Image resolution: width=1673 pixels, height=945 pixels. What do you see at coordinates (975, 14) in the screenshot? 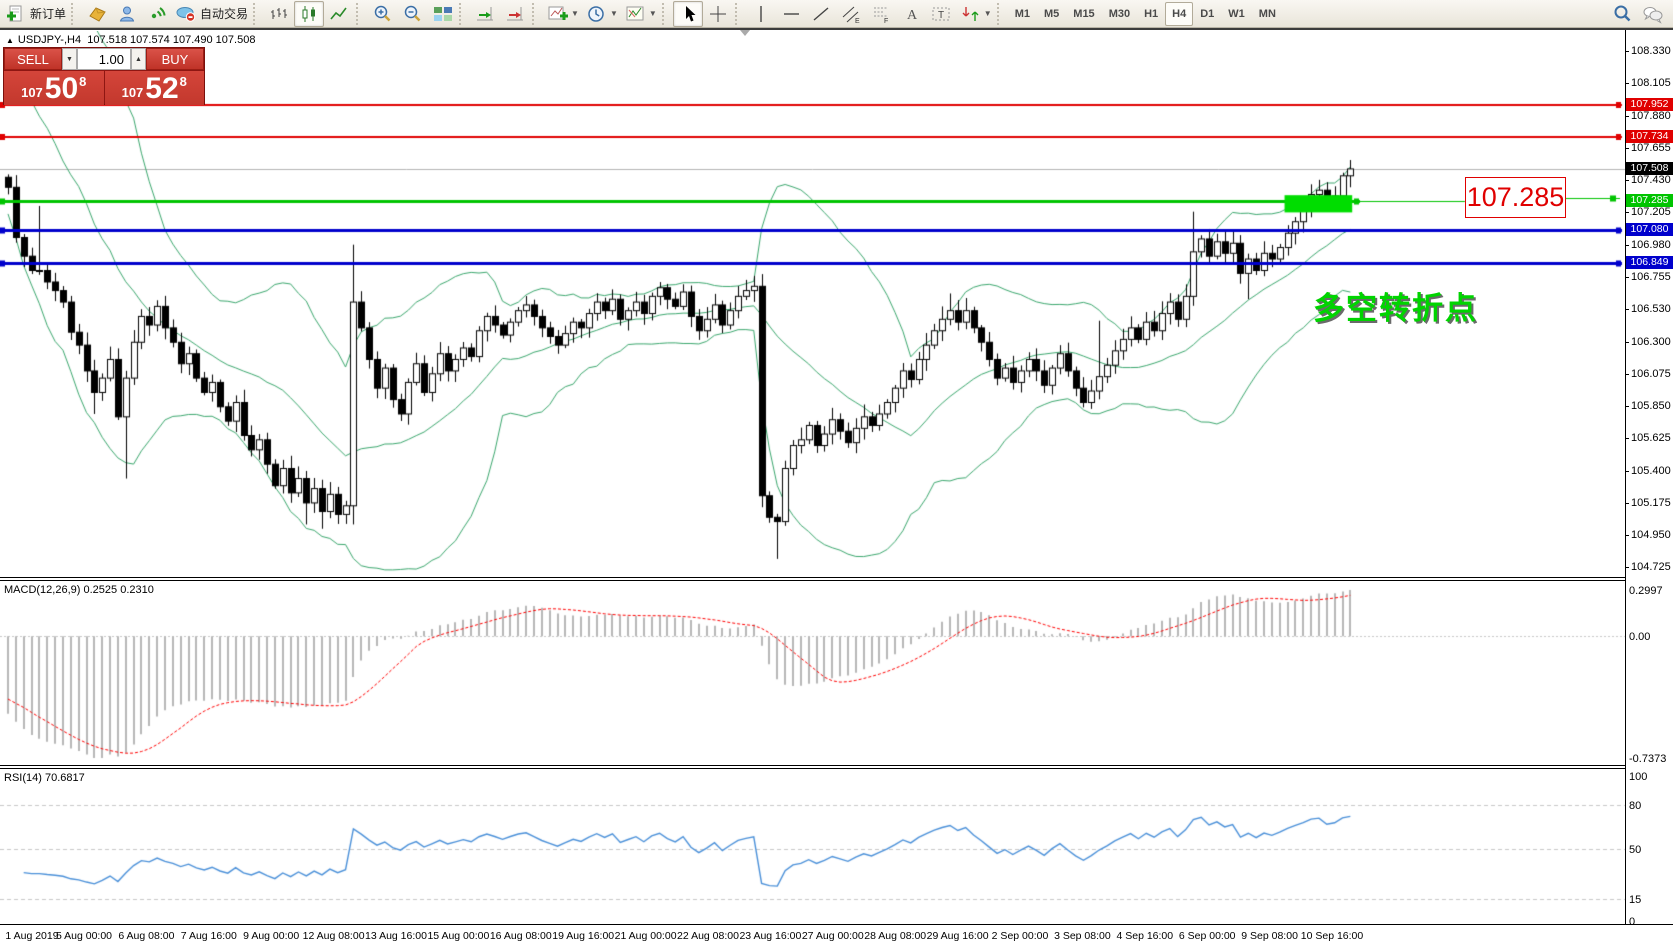
I see `arrows-button: ▼` at bounding box center [975, 14].